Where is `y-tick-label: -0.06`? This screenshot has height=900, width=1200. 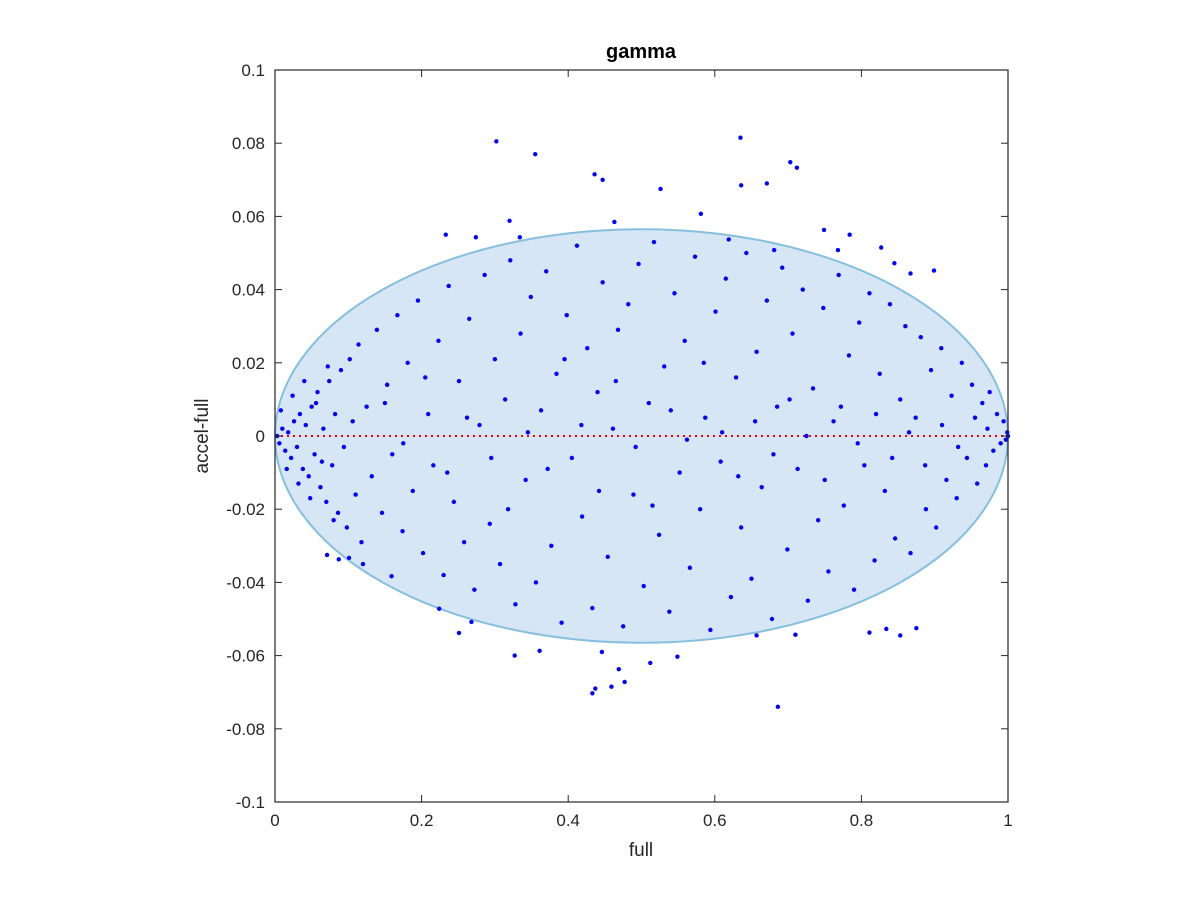
y-tick-label: -0.06 is located at coordinates (245, 656).